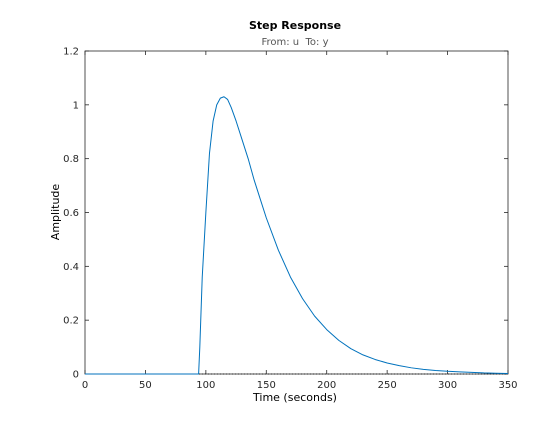 The height and width of the screenshot is (425, 560). Describe the element at coordinates (71, 159) in the screenshot. I see `y-tick-label: 0.8` at that location.